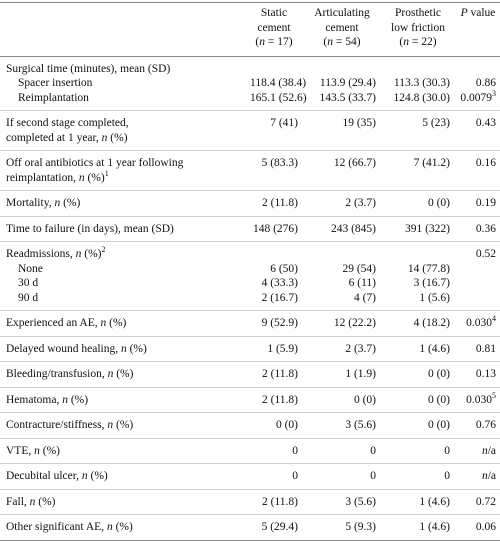  I want to click on label-line: Experienced an AE, n (%), so click(123, 323).